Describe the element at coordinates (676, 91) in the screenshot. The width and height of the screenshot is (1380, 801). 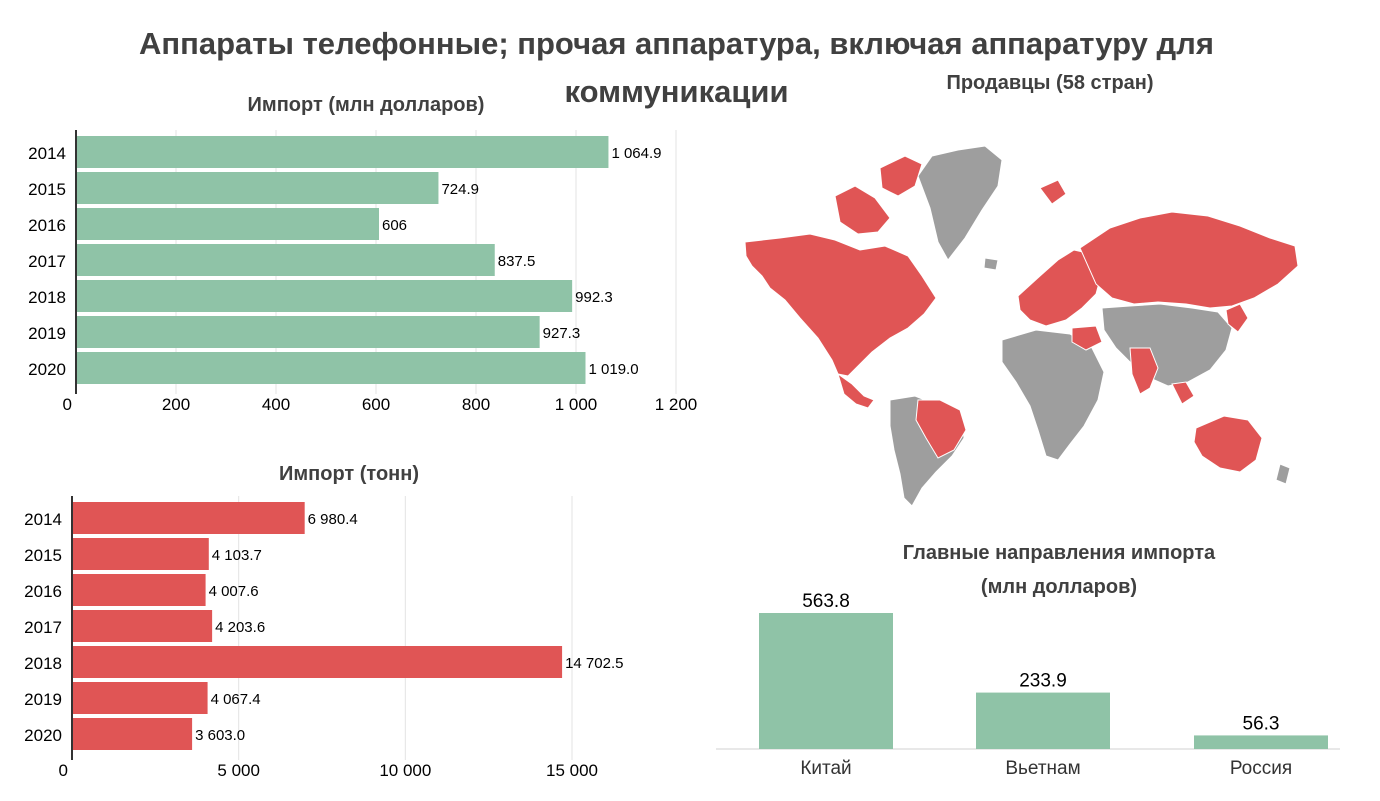
I see `page-title-line-2: коммуникации` at that location.